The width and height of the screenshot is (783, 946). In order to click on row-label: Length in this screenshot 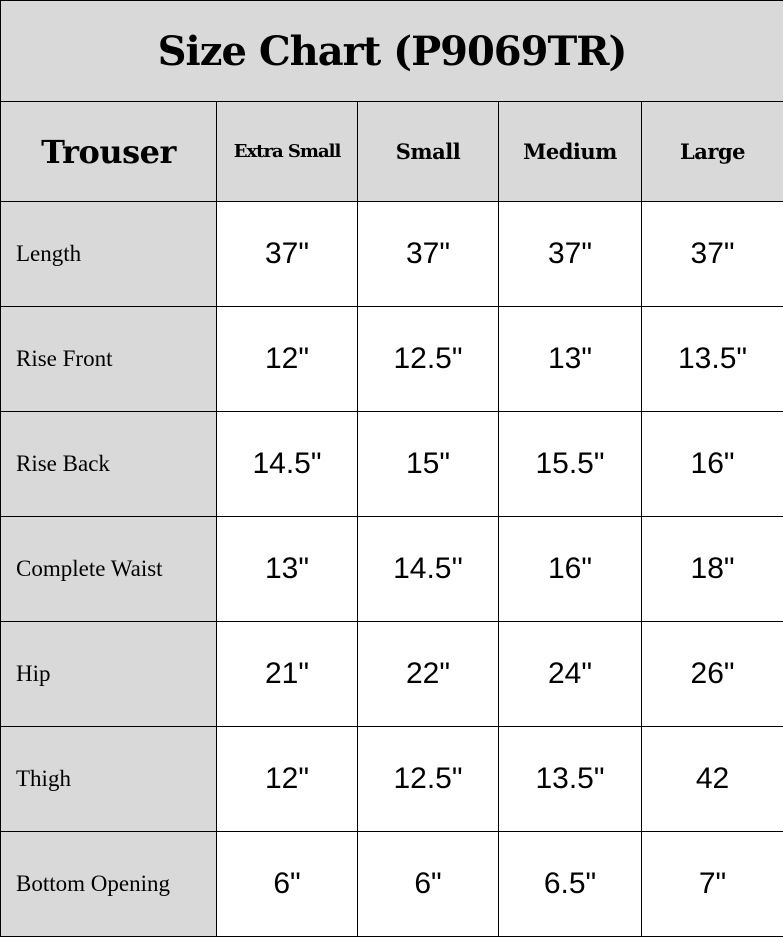, I will do `click(108, 254)`.